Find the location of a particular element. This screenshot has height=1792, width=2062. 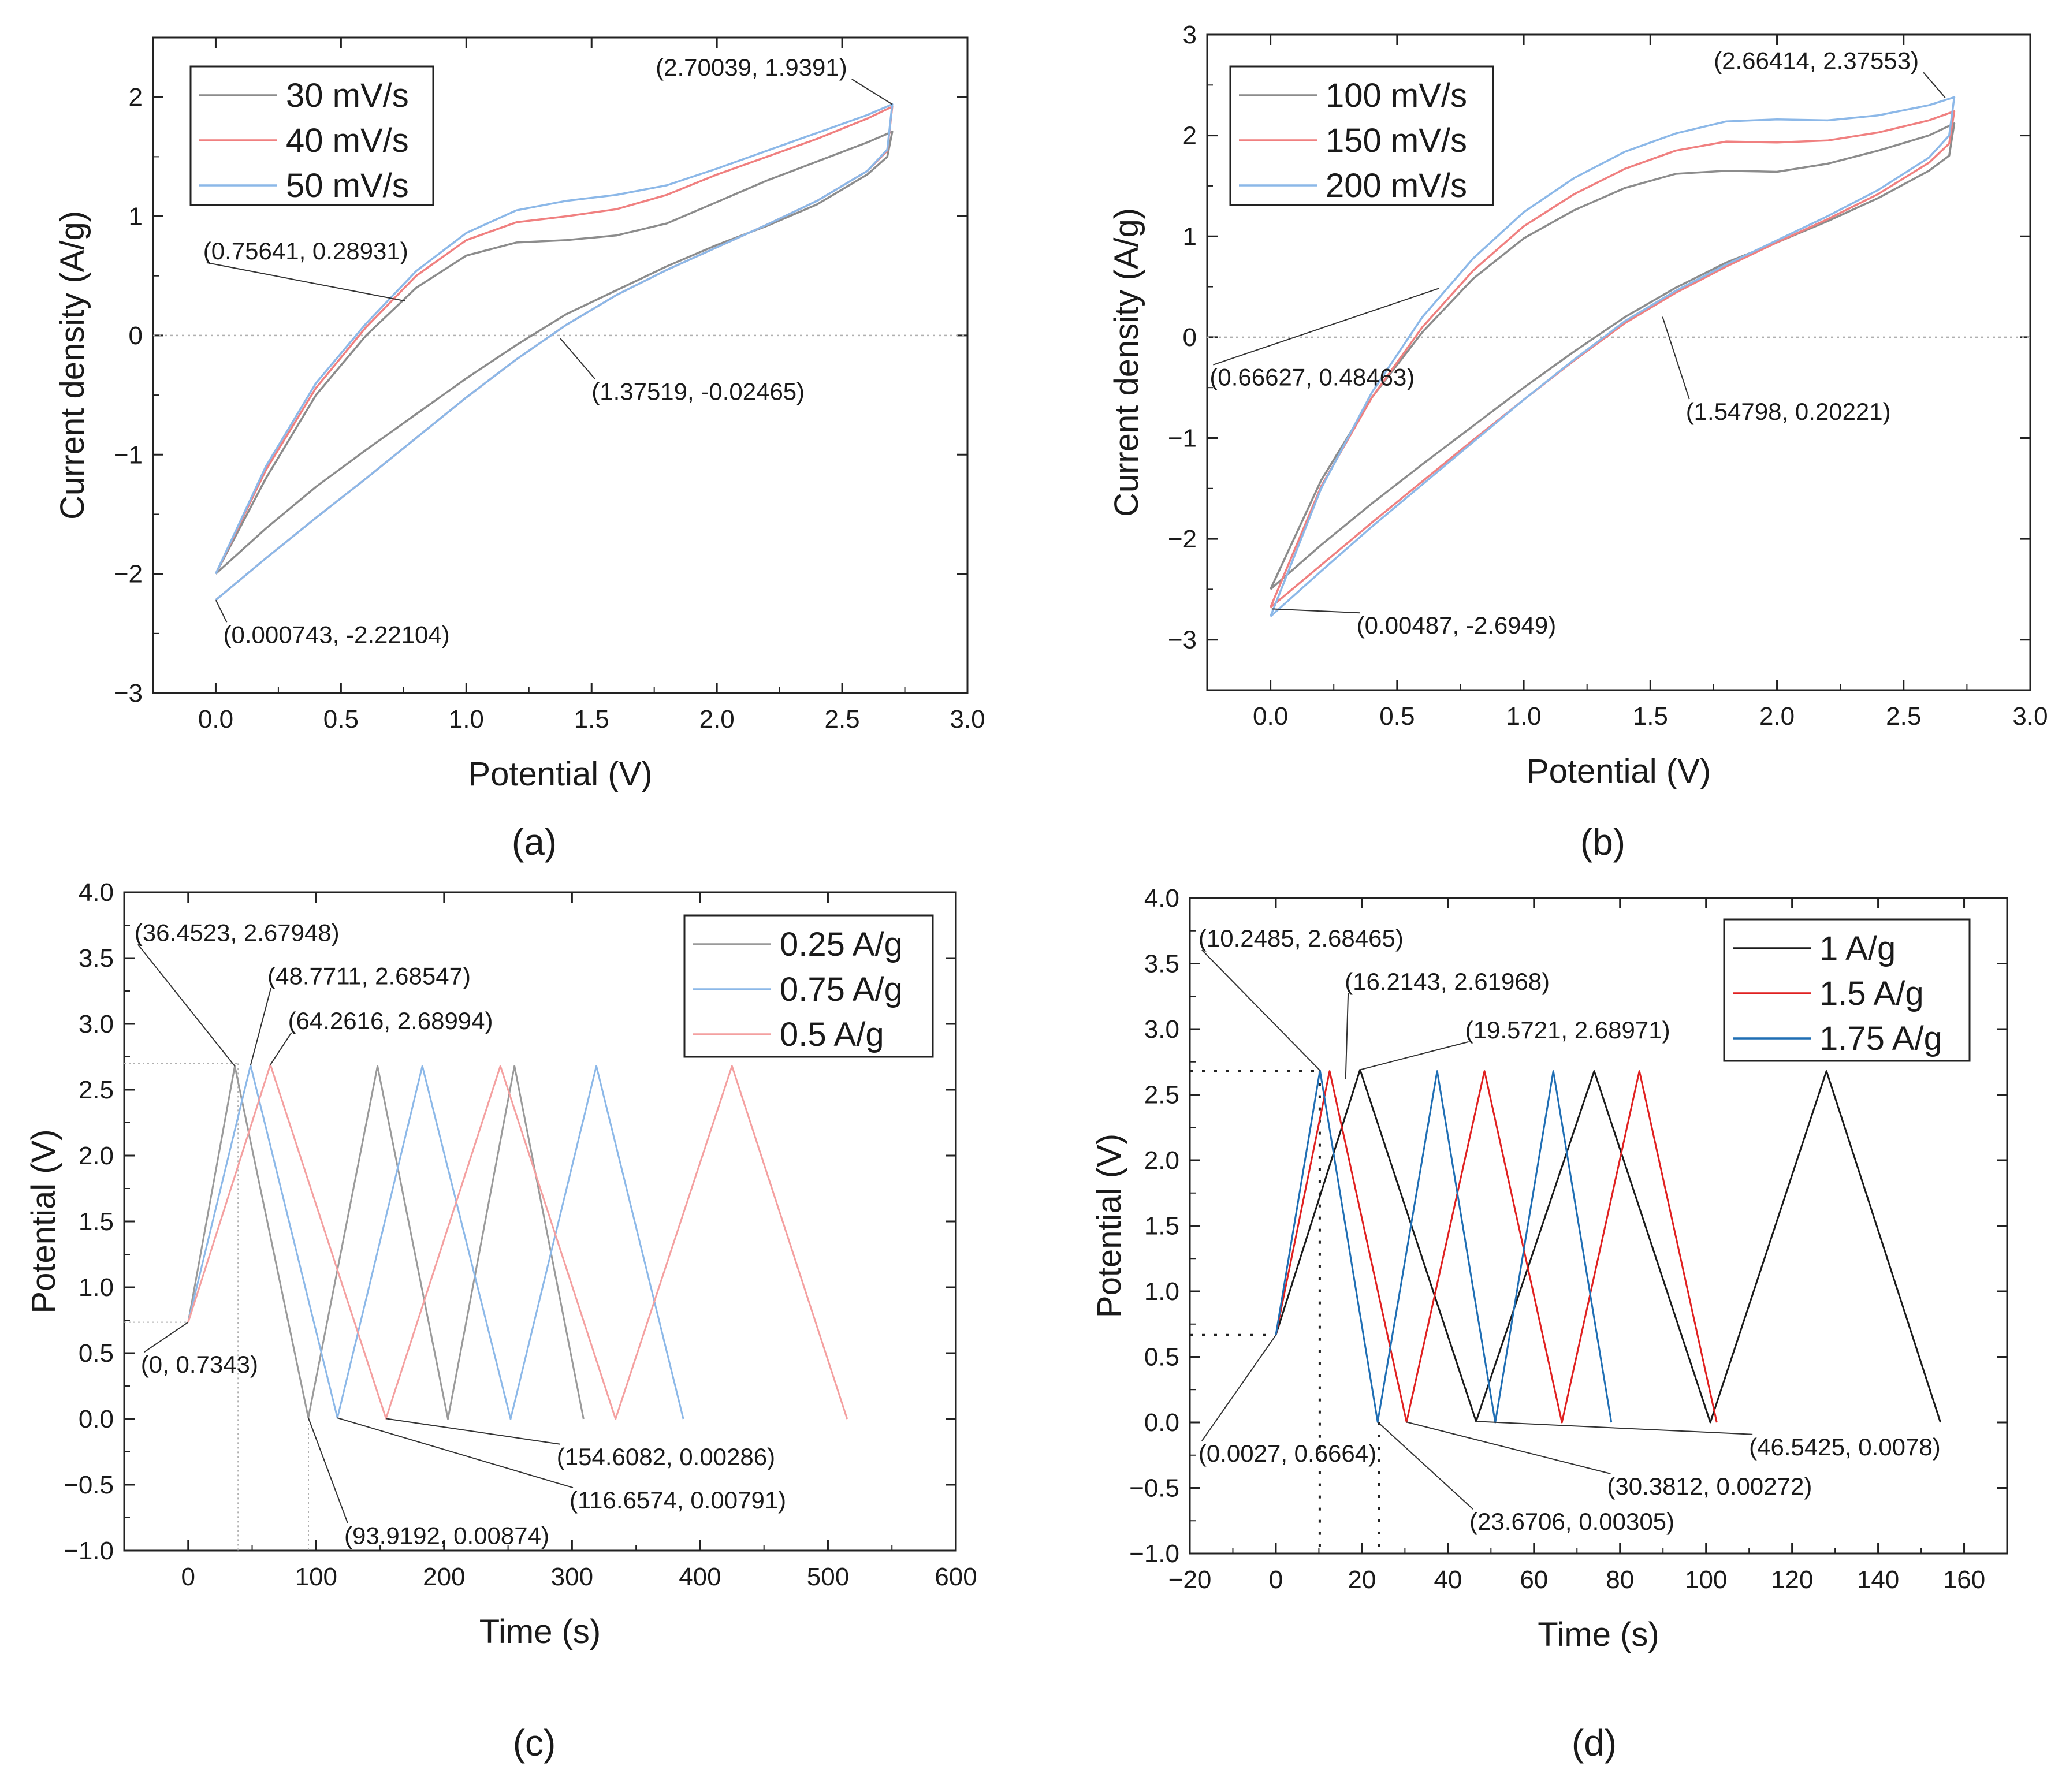

x-tick-label: 140 is located at coordinates (1878, 1580).